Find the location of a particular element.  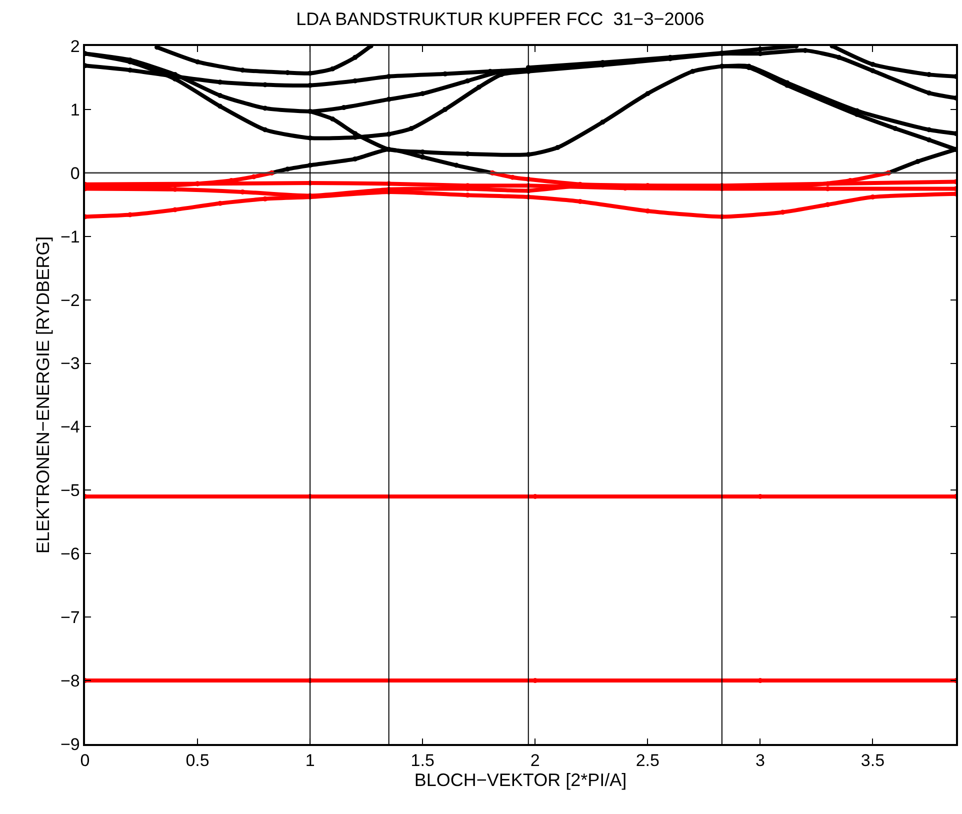

x-tick-label: 2.5 is located at coordinates (648, 760).